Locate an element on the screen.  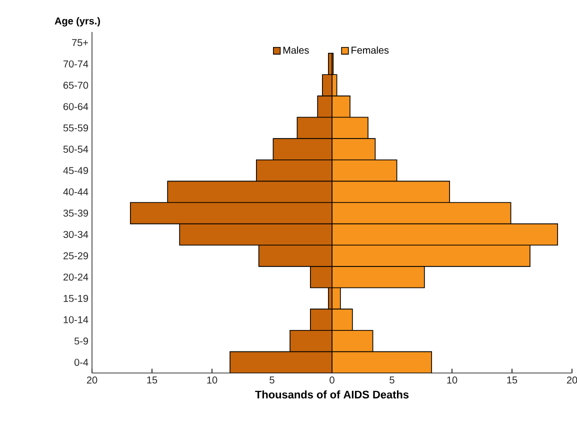
legend-label: Females is located at coordinates (370, 50).